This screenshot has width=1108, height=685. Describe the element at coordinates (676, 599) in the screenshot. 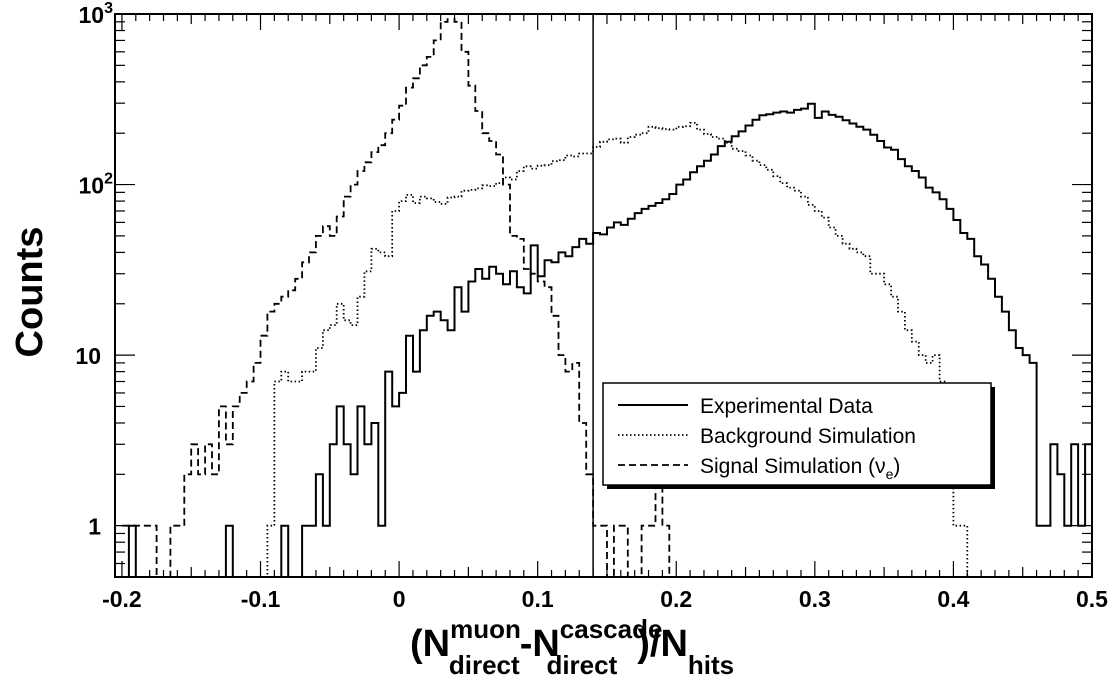

I see `x-tick-label: 0.2` at that location.